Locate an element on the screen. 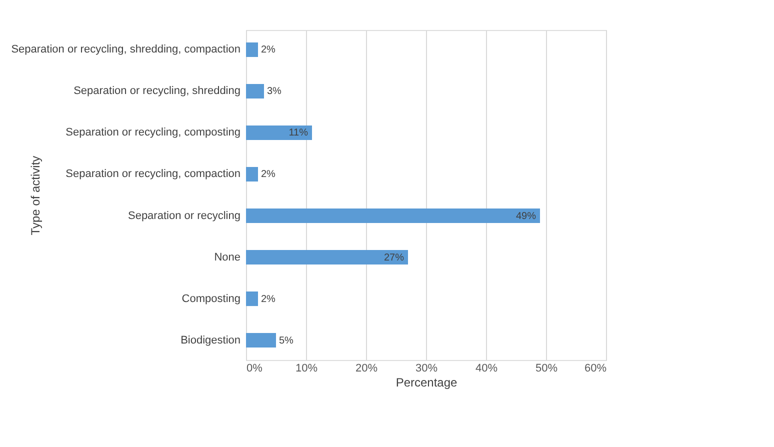  y-tick-label: Separation or recycling, shredding is located at coordinates (157, 91).